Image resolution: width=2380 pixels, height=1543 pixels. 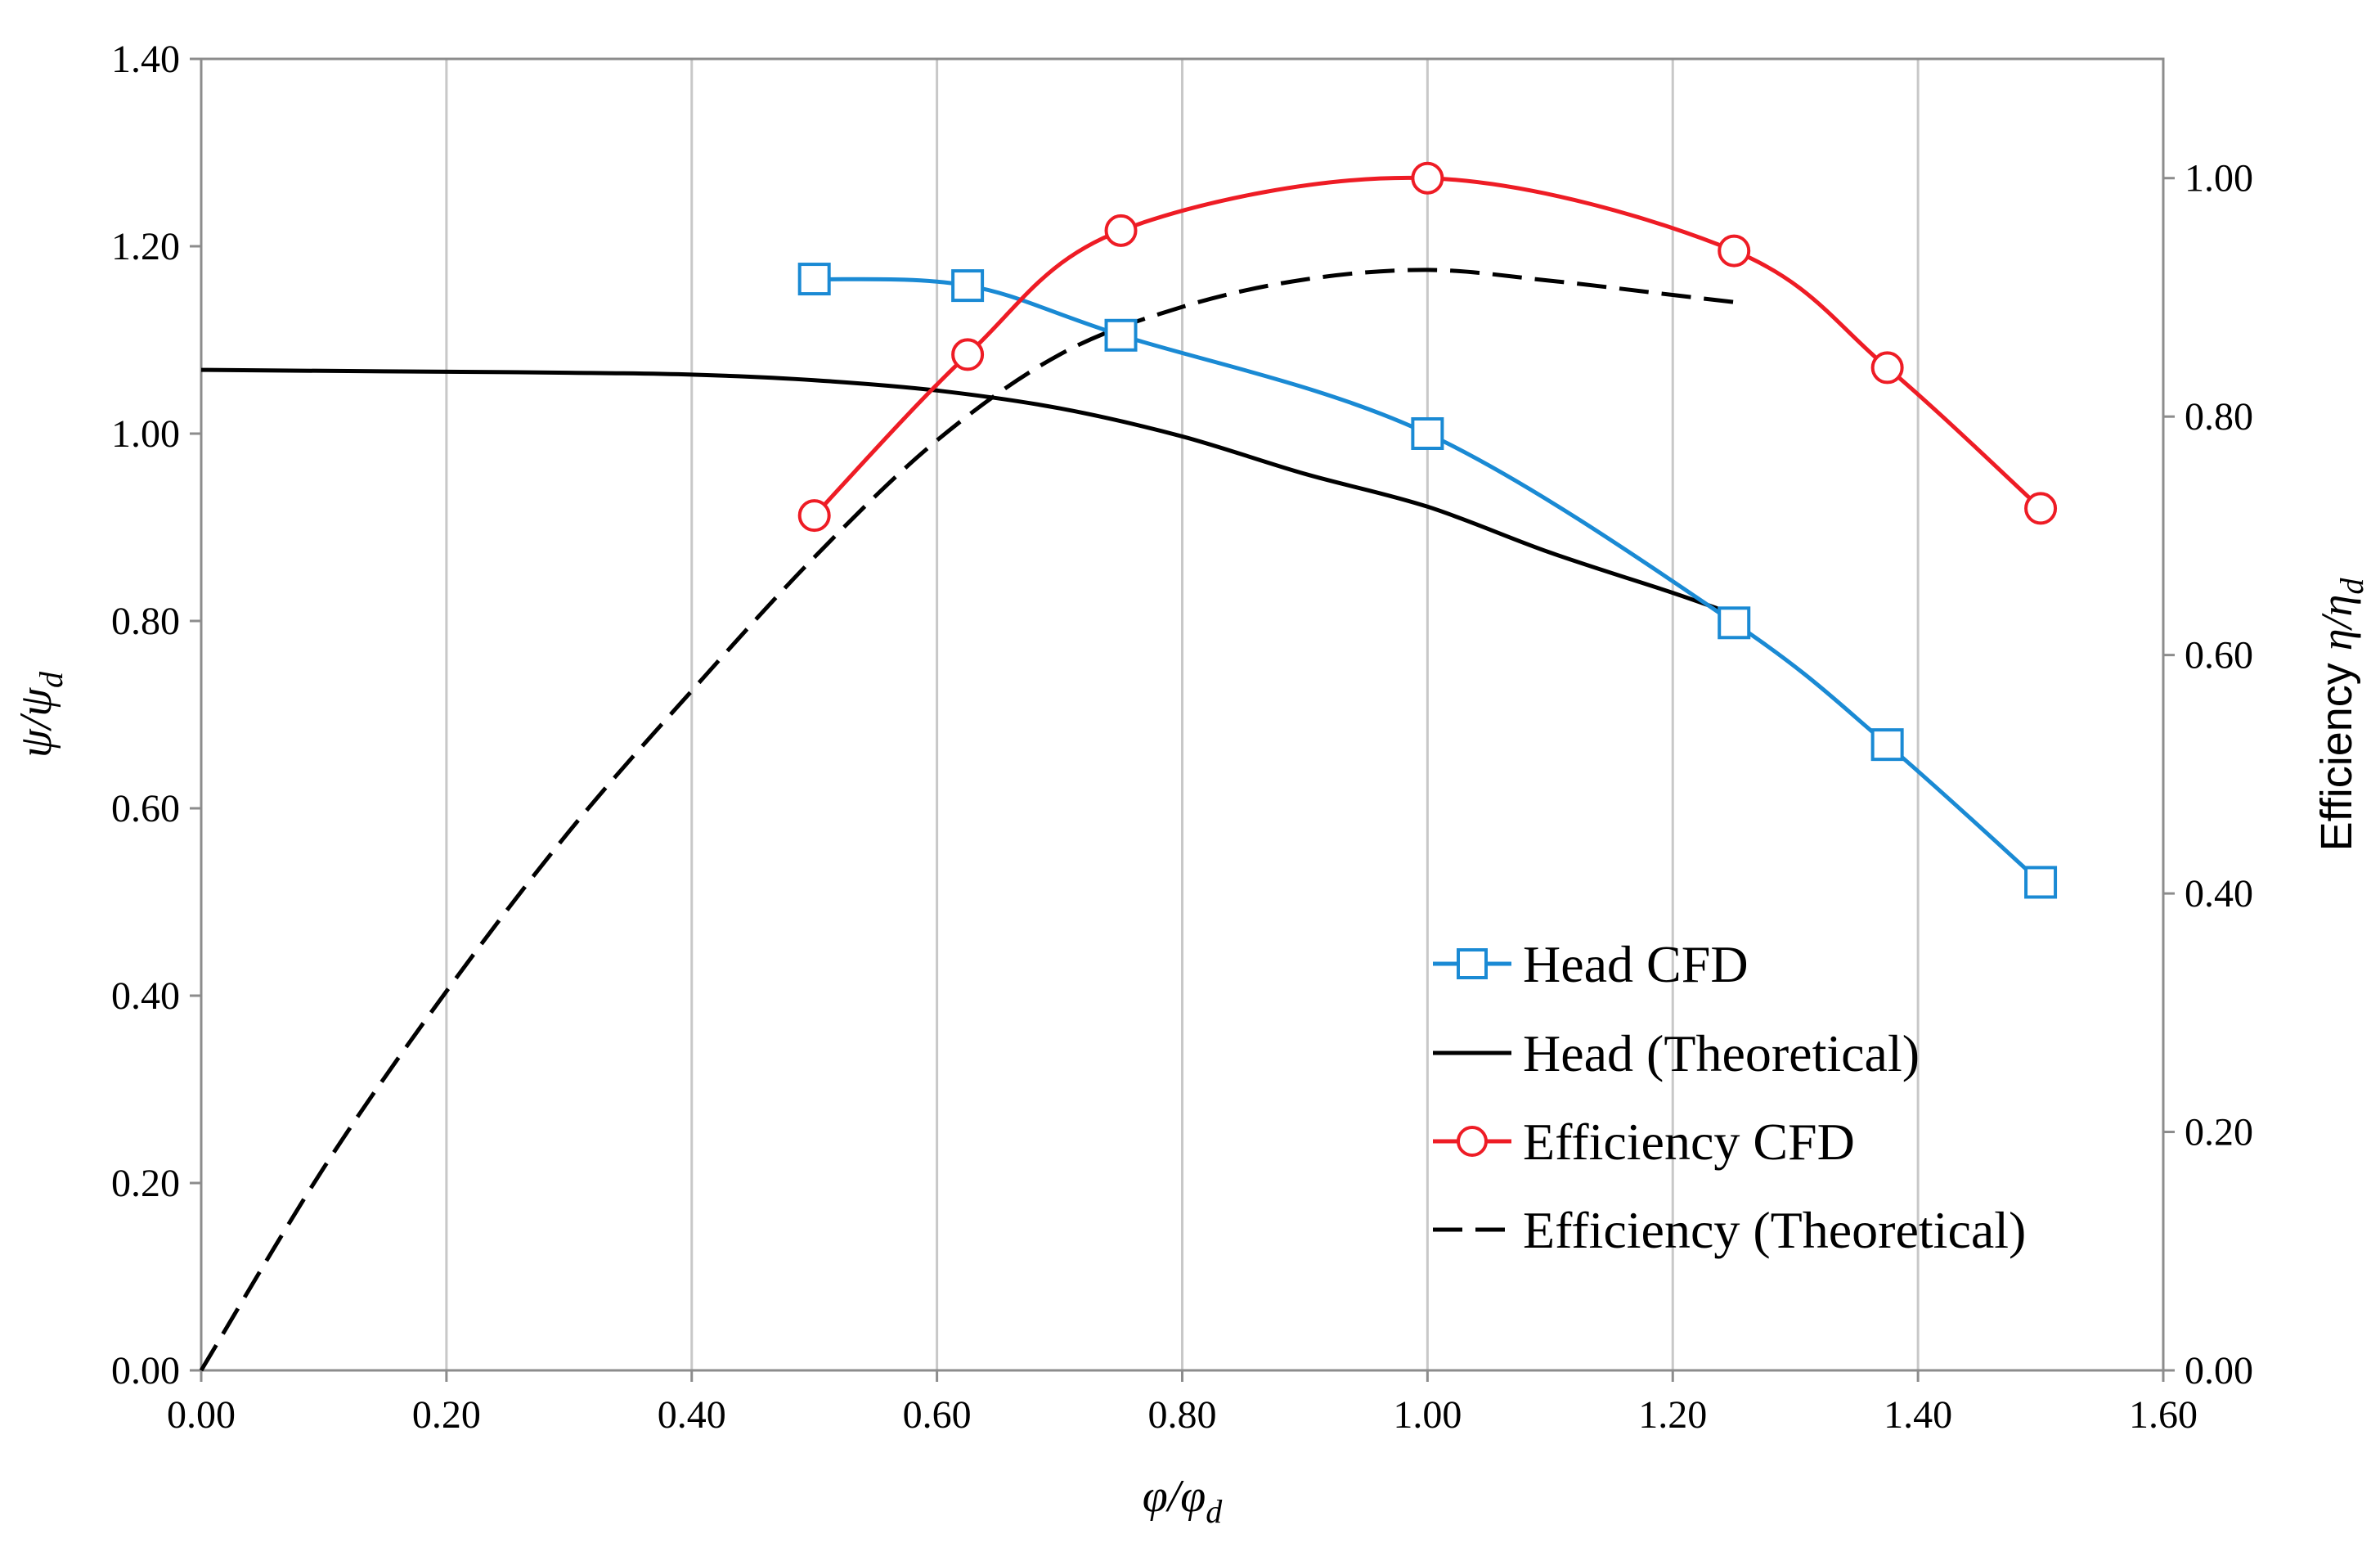 What do you see at coordinates (145, 996) in the screenshot?
I see `left-y-tick-label: 0.40` at bounding box center [145, 996].